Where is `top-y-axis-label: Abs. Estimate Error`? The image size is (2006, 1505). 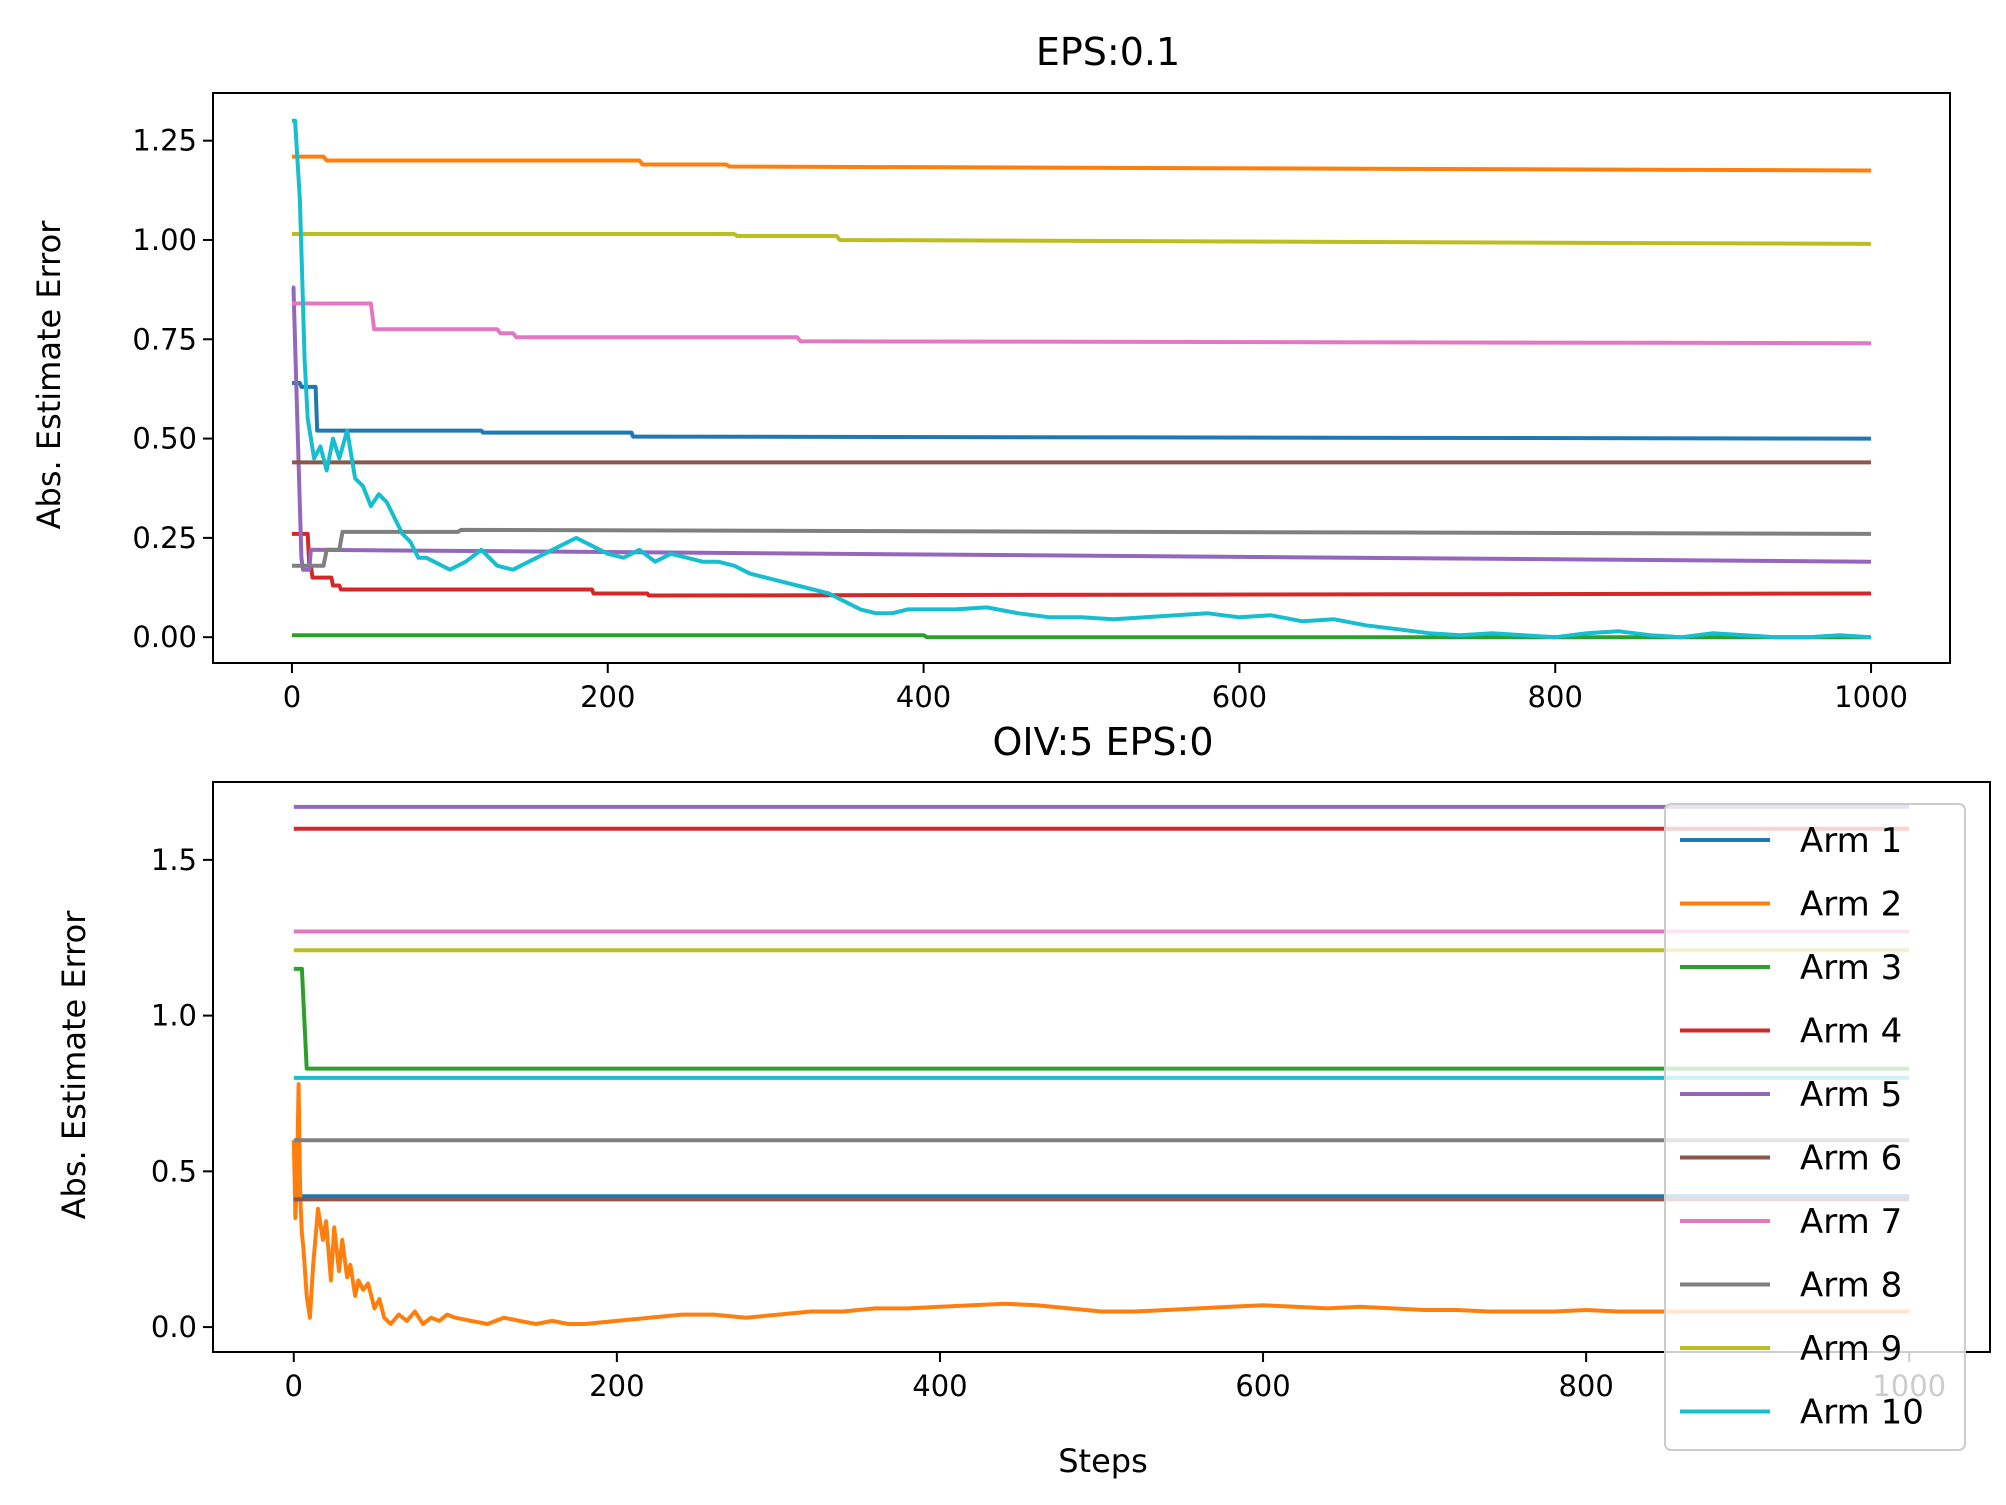 top-y-axis-label: Abs. Estimate Error is located at coordinates (49, 375).